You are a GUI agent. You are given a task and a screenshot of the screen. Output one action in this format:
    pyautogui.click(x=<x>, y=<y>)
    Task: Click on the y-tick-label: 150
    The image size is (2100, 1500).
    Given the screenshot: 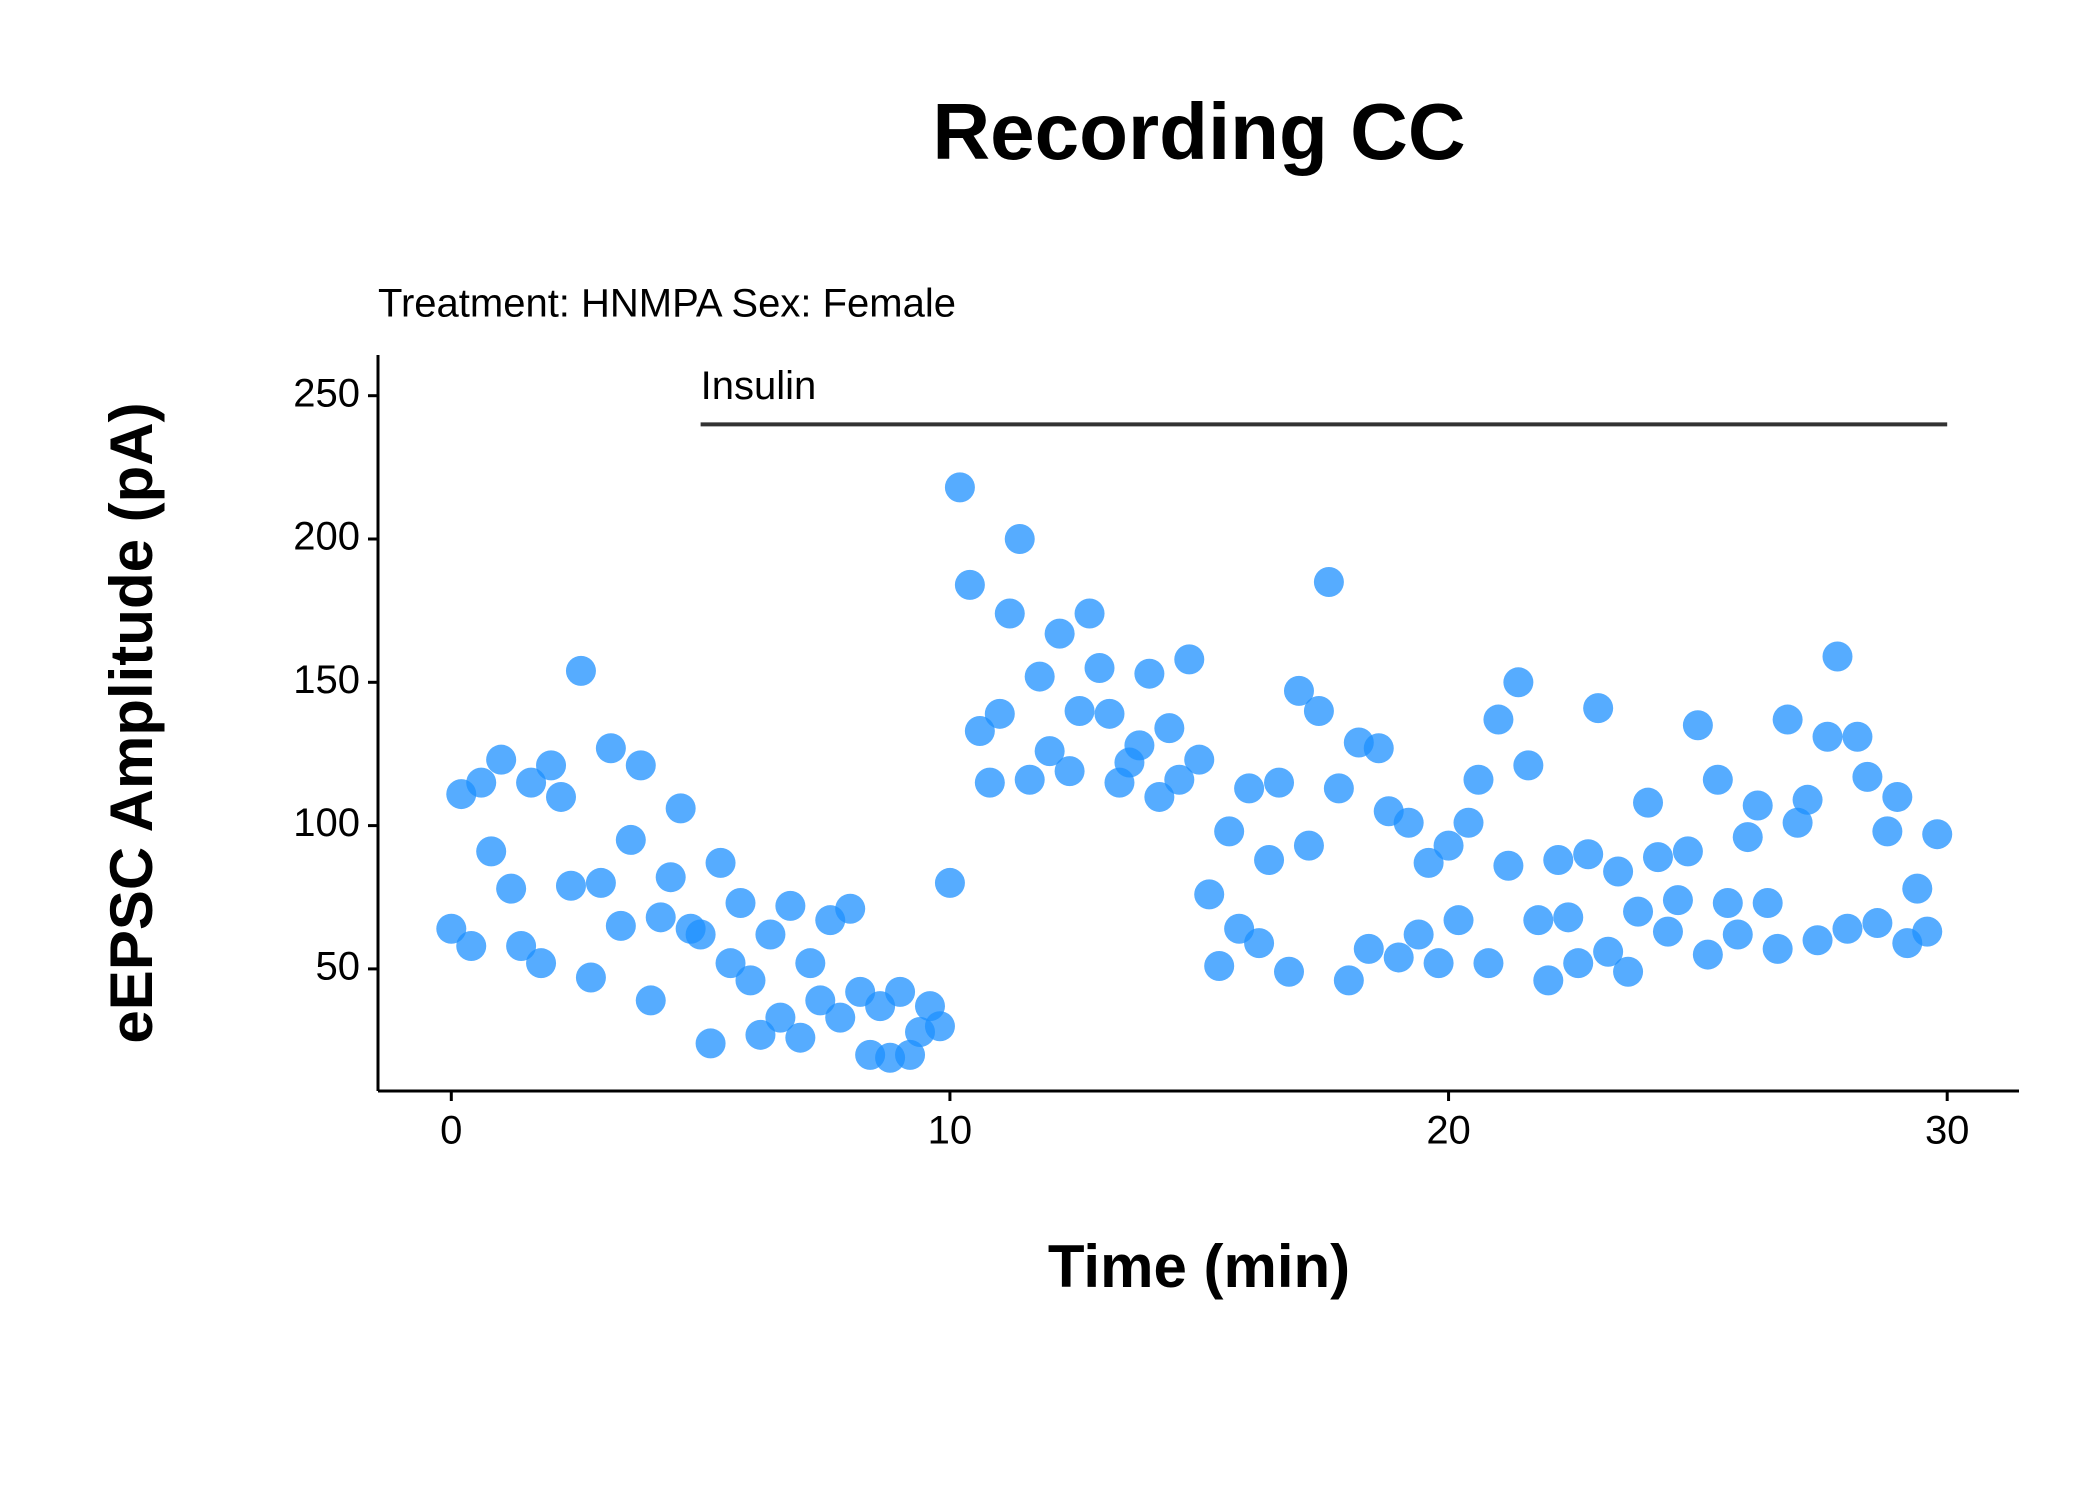 What is the action you would take?
    pyautogui.click(x=326, y=680)
    